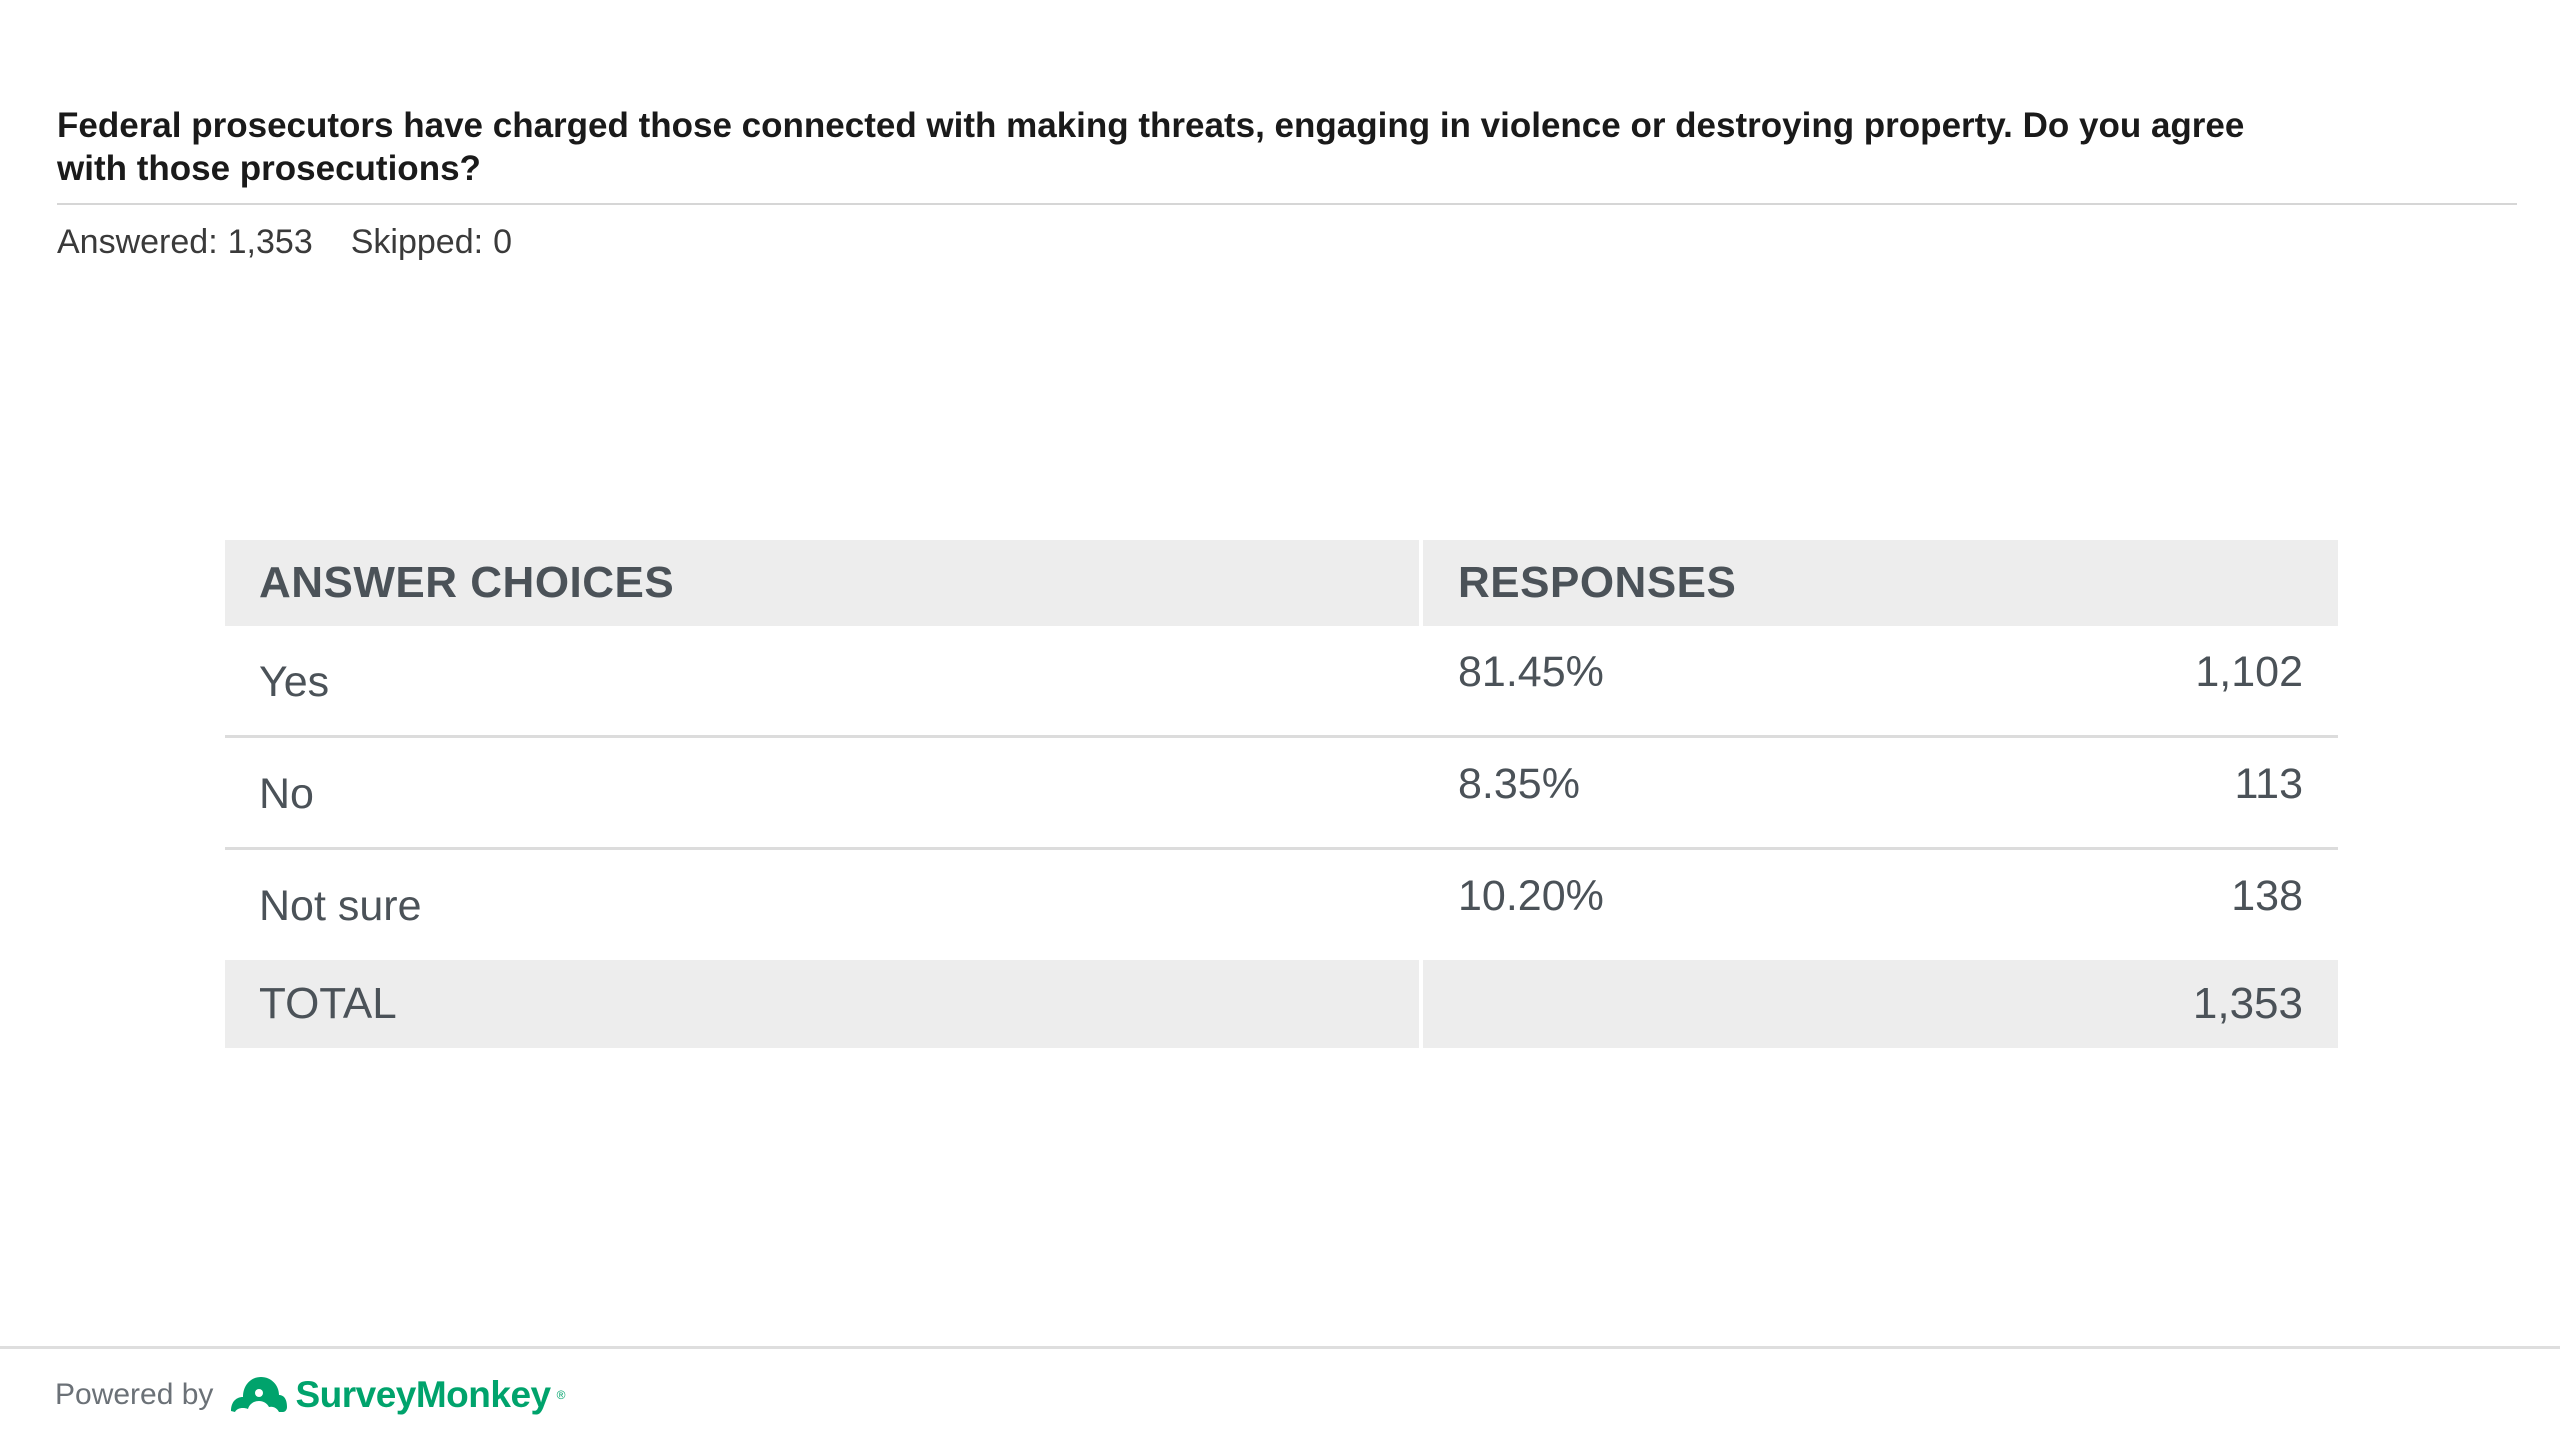 The image size is (2560, 1440). What do you see at coordinates (2247, 1003) in the screenshot?
I see `total-count: 1,353` at bounding box center [2247, 1003].